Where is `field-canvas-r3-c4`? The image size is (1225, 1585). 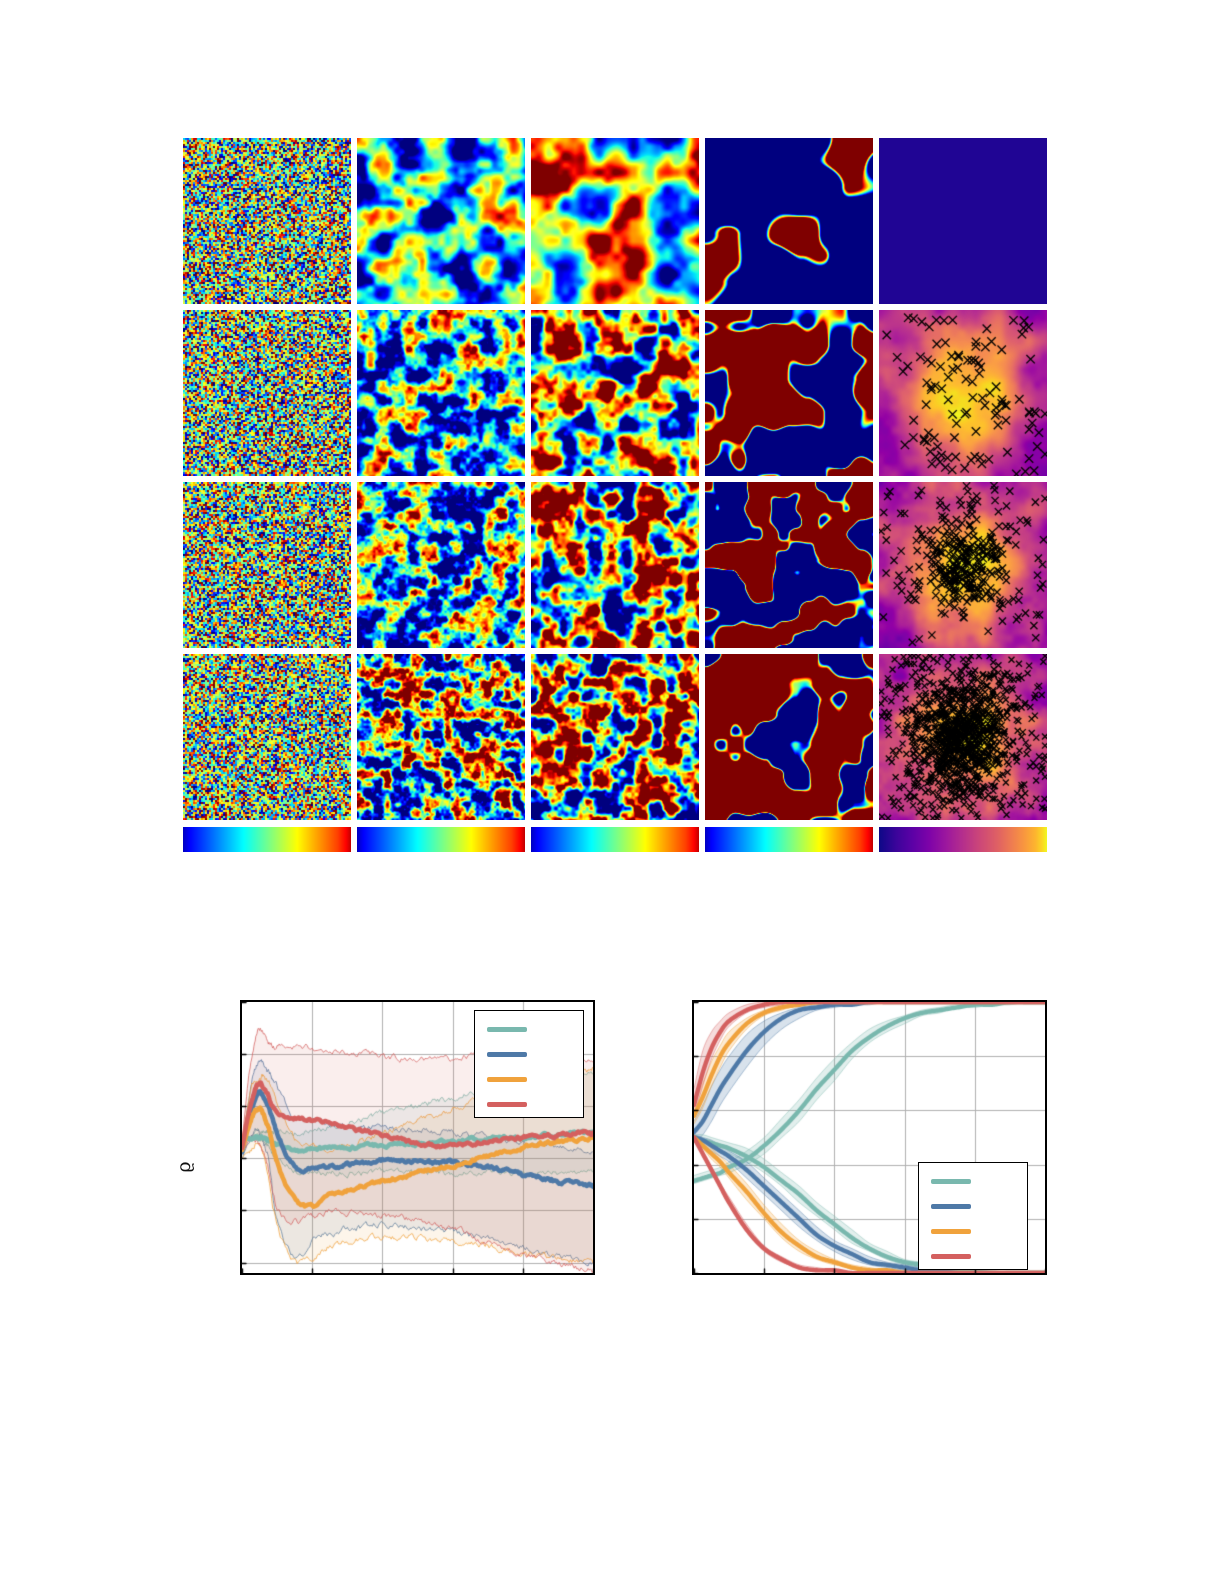
field-canvas-r3-c4 is located at coordinates (963, 737).